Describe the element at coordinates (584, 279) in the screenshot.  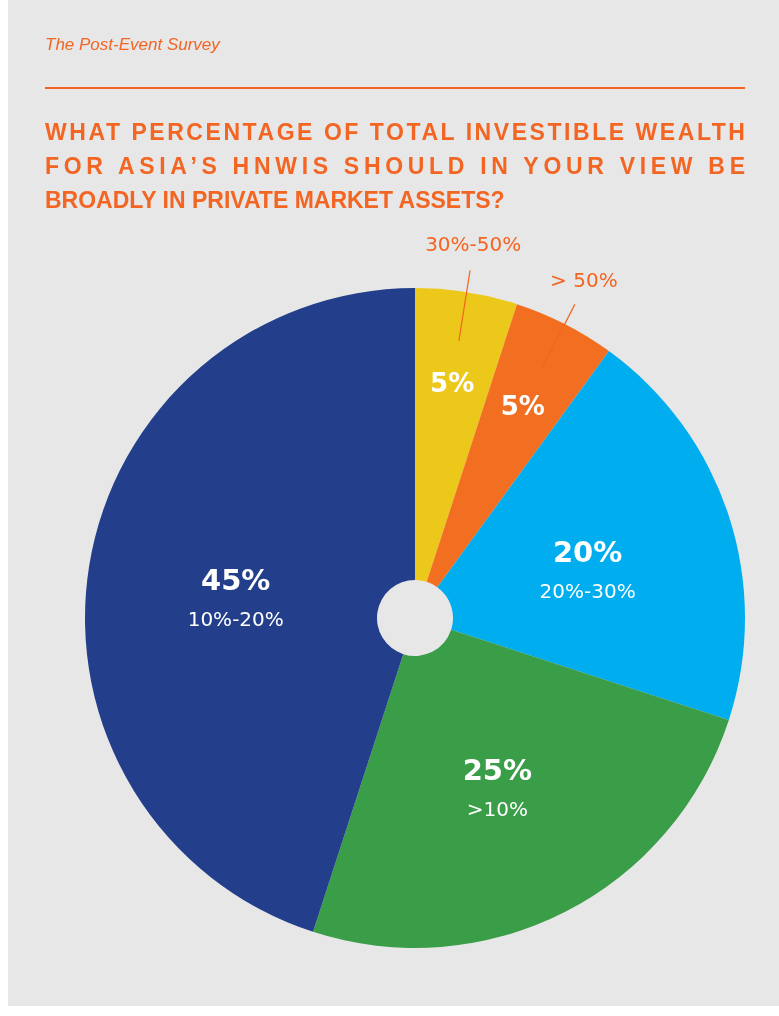
I see `slice-label: > 50%` at that location.